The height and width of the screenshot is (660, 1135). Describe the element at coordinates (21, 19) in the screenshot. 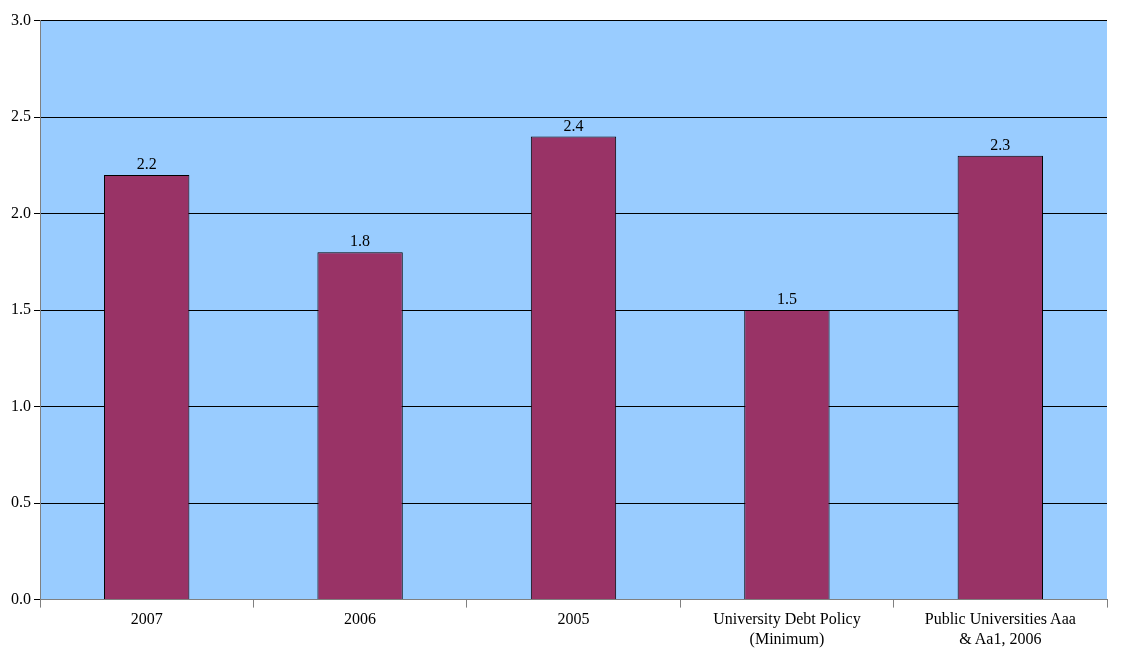

I see `y-tick-label: 3.0` at that location.